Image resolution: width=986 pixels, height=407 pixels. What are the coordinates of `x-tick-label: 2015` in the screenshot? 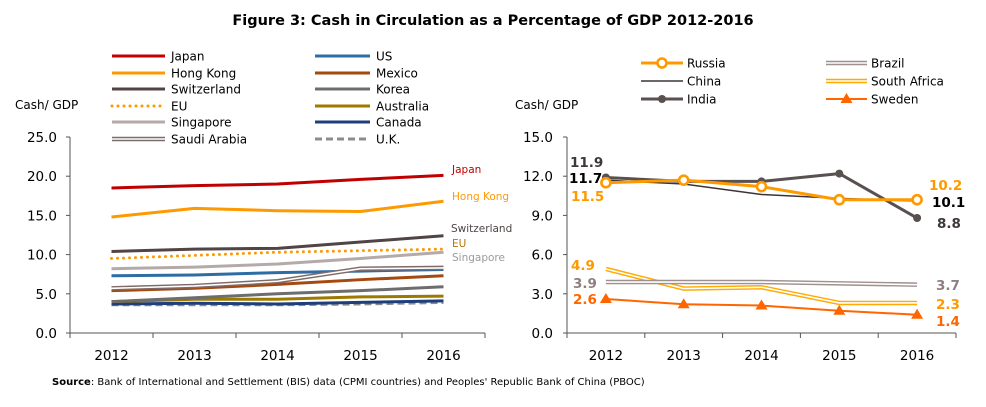 It's located at (360, 356).